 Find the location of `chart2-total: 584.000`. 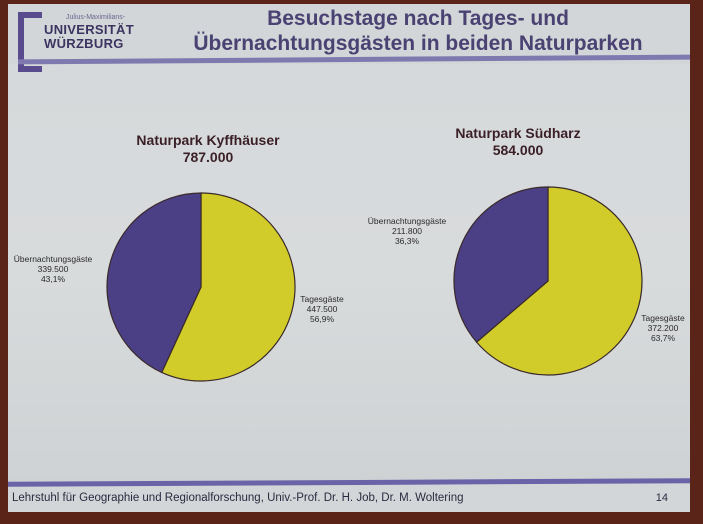

chart2-total: 584.000 is located at coordinates (518, 150).